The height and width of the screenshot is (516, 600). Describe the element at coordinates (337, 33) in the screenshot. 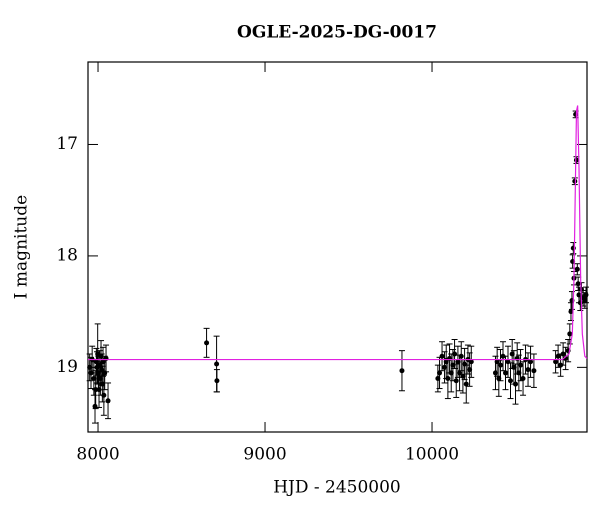

I see `chart-title: OGLE-2025-DG-0017` at that location.